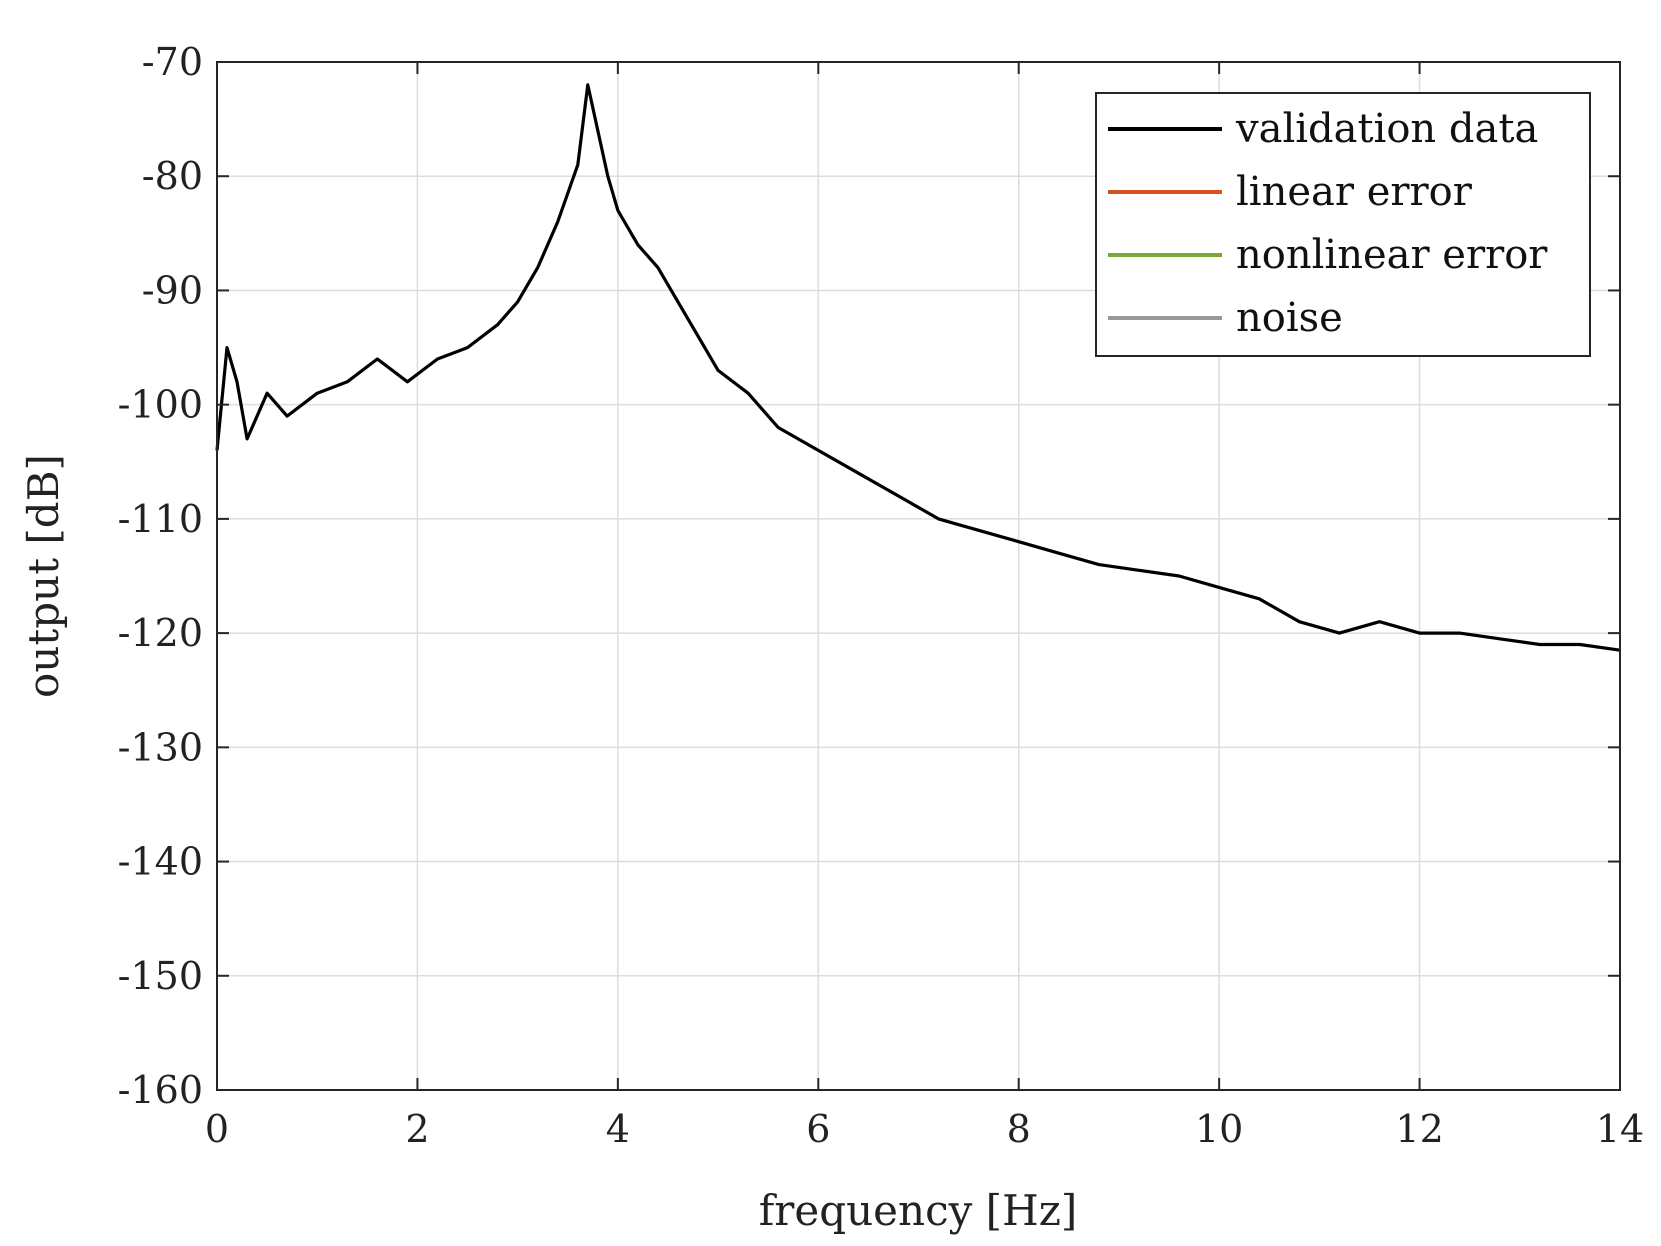 Image resolution: width=1661 pixels, height=1246 pixels. What do you see at coordinates (160, 747) in the screenshot?
I see `y-tick-label: -130` at bounding box center [160, 747].